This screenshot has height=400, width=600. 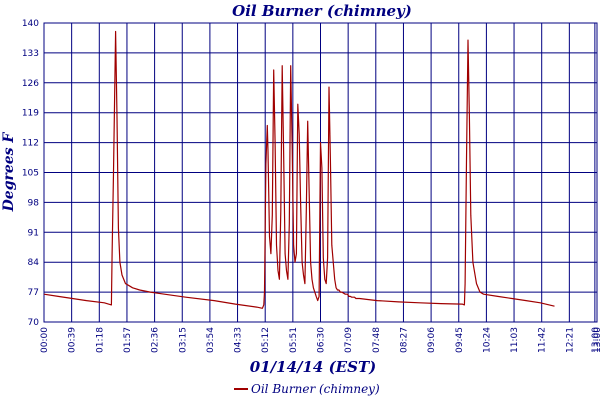 I want to click on x-tick-label: 11:42, so click(x=543, y=340).